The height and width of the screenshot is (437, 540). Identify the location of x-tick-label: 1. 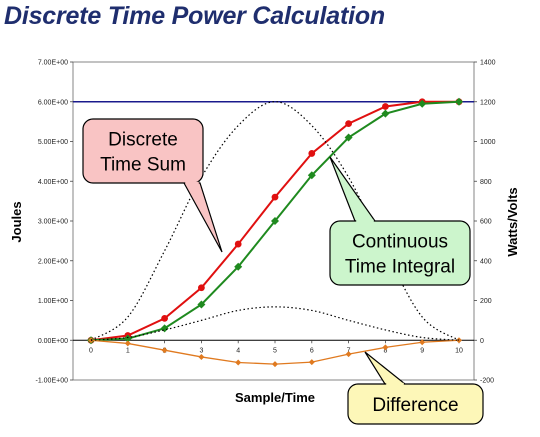
(128, 350).